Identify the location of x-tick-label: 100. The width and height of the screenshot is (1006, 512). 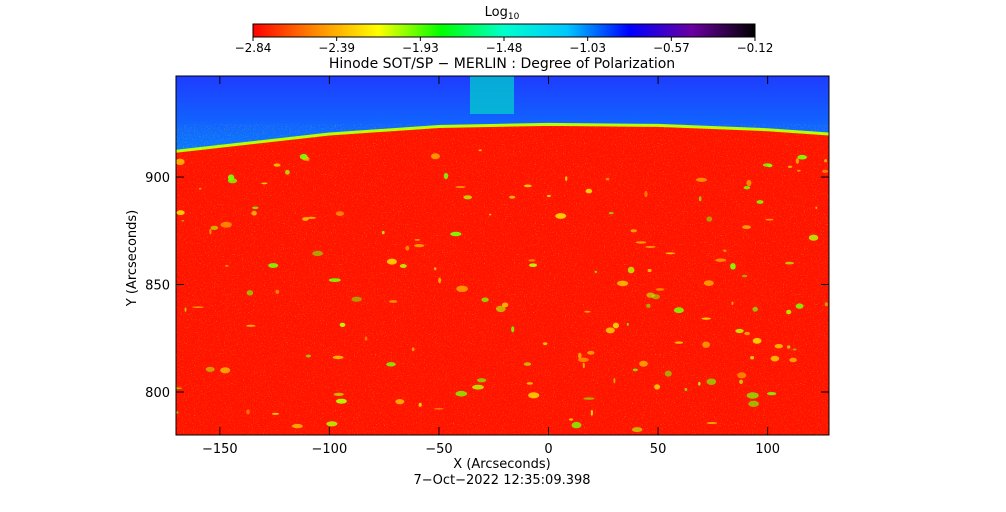
(767, 449).